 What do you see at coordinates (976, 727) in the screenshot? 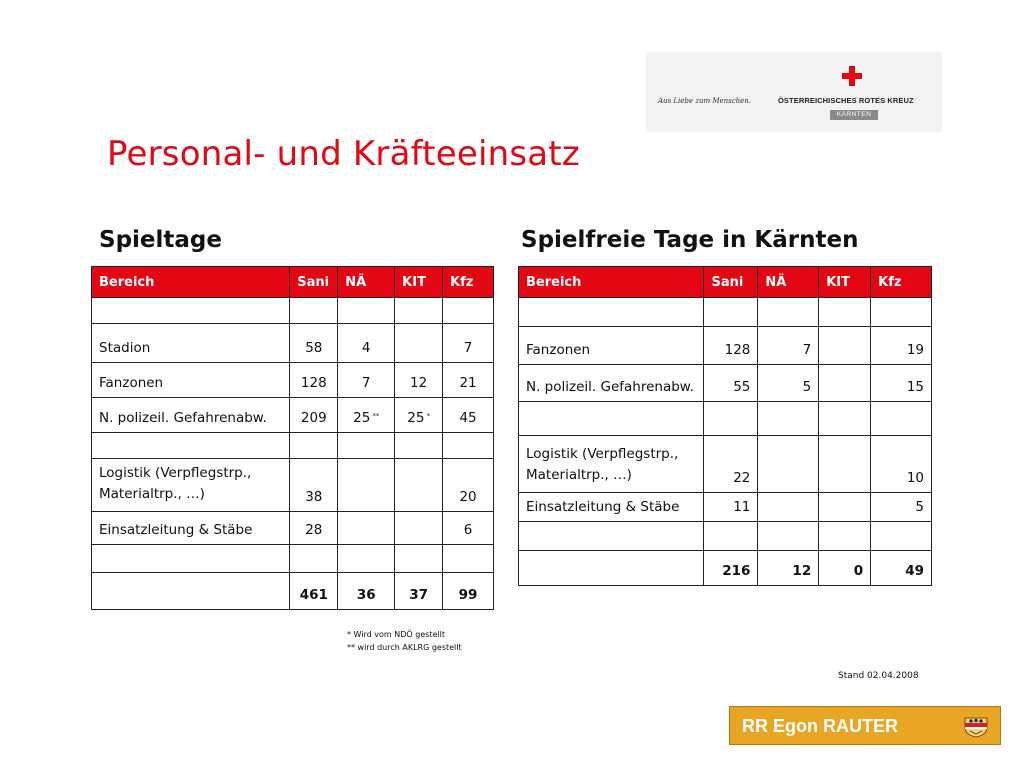
I see `coat-of-arms-icon` at bounding box center [976, 727].